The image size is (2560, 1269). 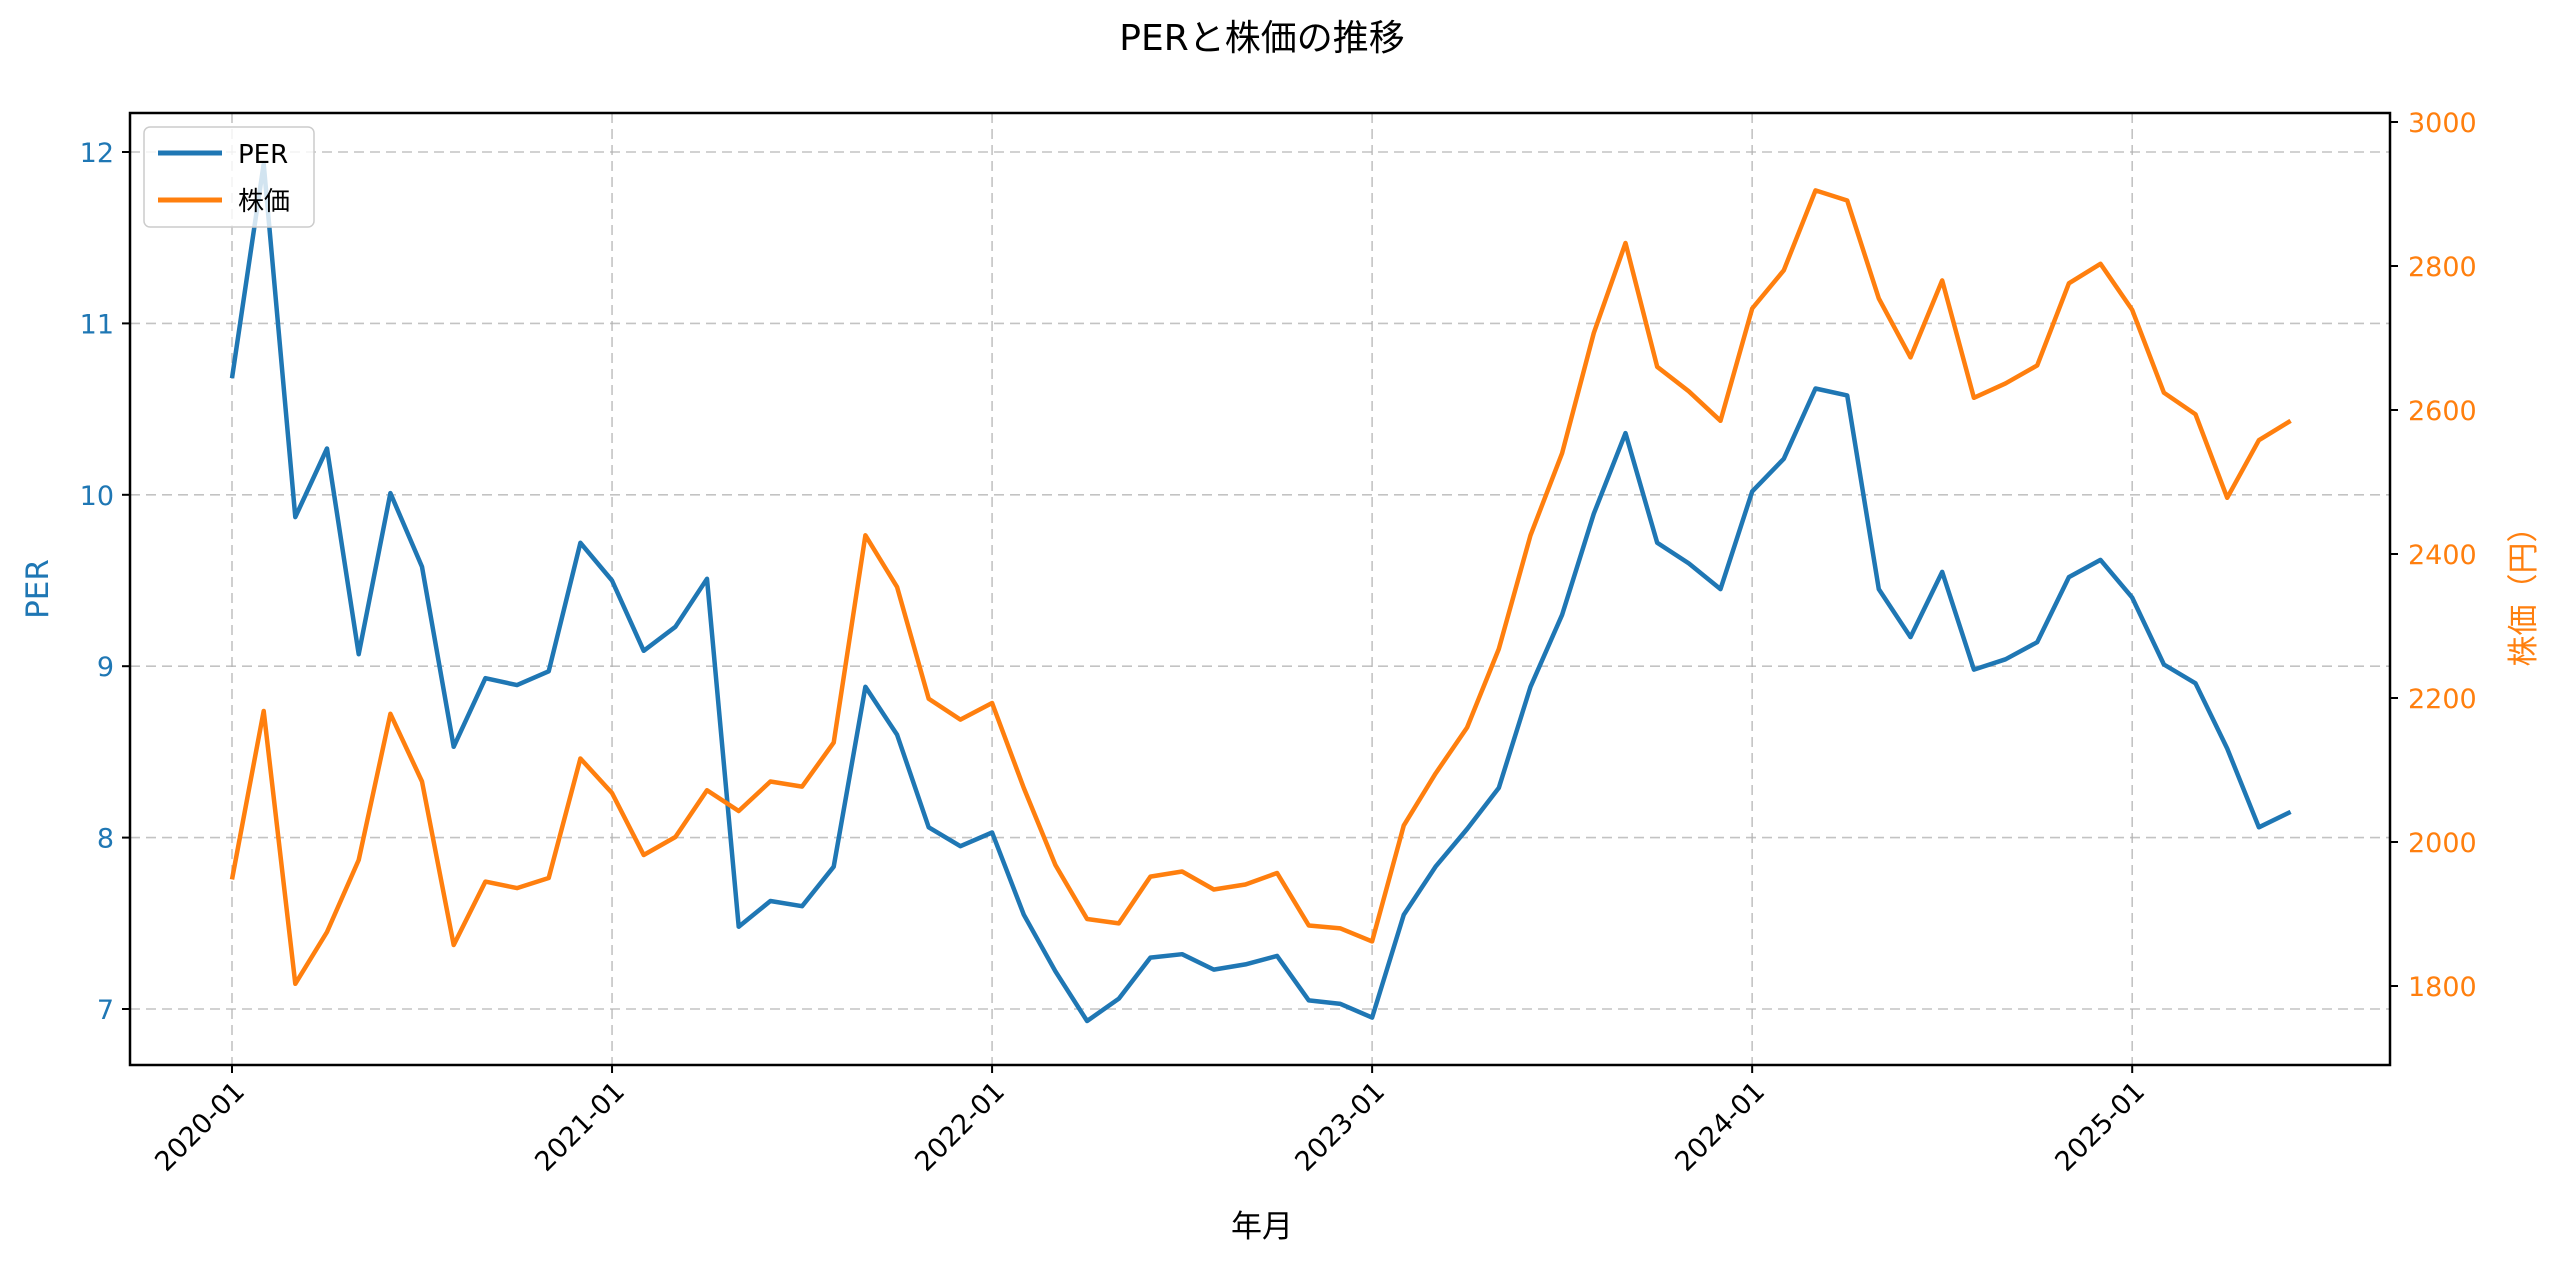 What do you see at coordinates (97, 496) in the screenshot?
I see `y-tick-label-left: 10` at bounding box center [97, 496].